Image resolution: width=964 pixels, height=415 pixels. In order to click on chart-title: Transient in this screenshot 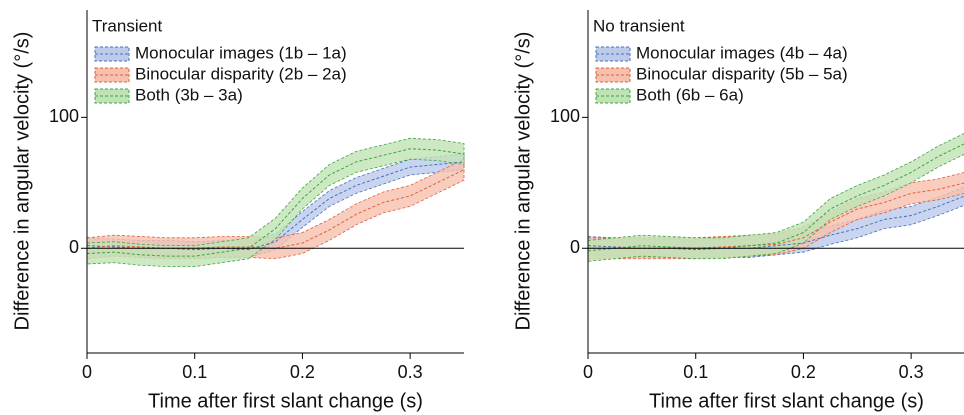, I will do `click(127, 25)`.